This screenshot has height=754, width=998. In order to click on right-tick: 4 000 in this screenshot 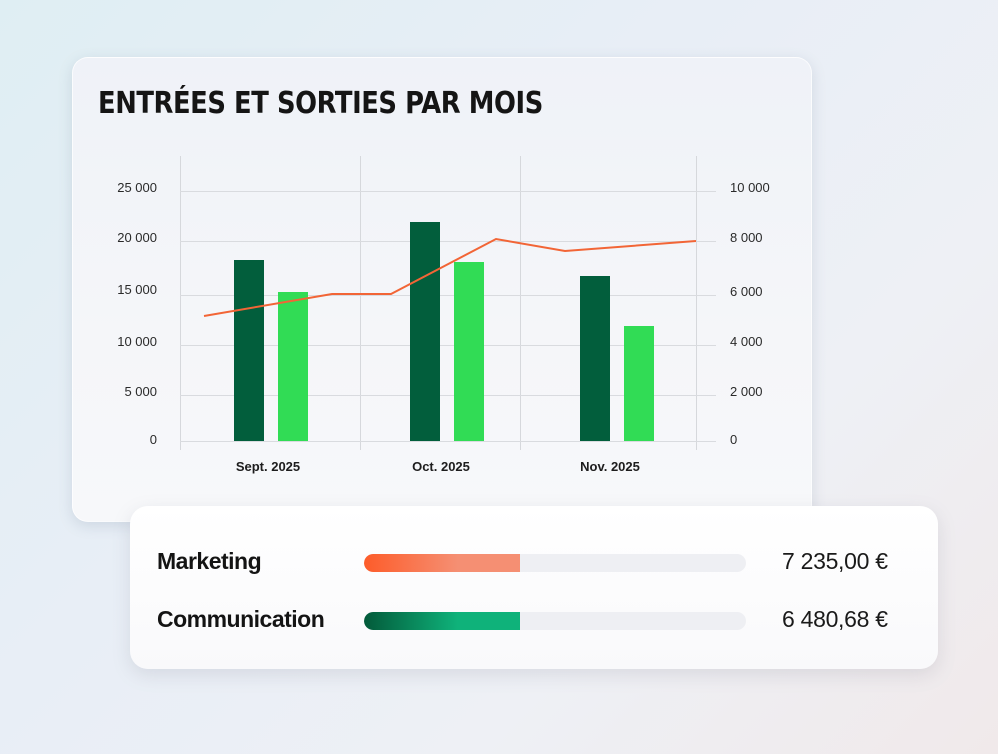, I will do `click(746, 341)`.